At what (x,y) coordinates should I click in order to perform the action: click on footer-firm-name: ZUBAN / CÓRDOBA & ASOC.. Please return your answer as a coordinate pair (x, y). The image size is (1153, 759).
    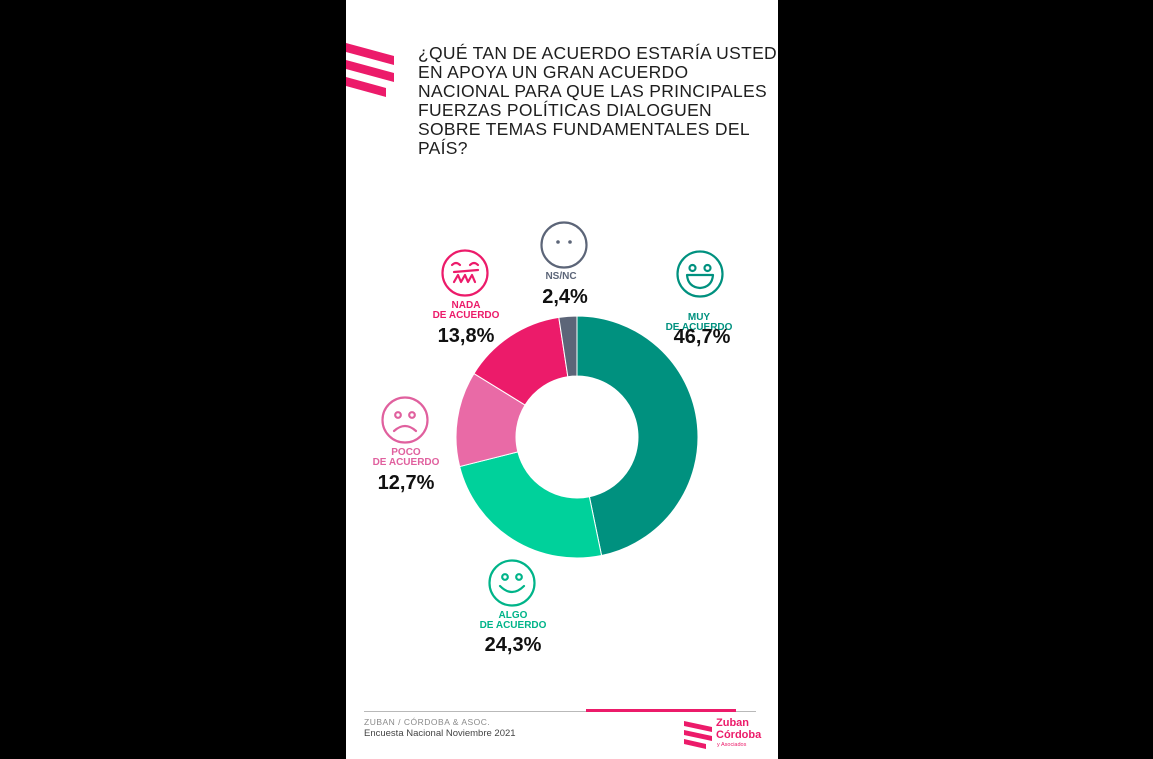
    Looking at the image, I should click on (427, 722).